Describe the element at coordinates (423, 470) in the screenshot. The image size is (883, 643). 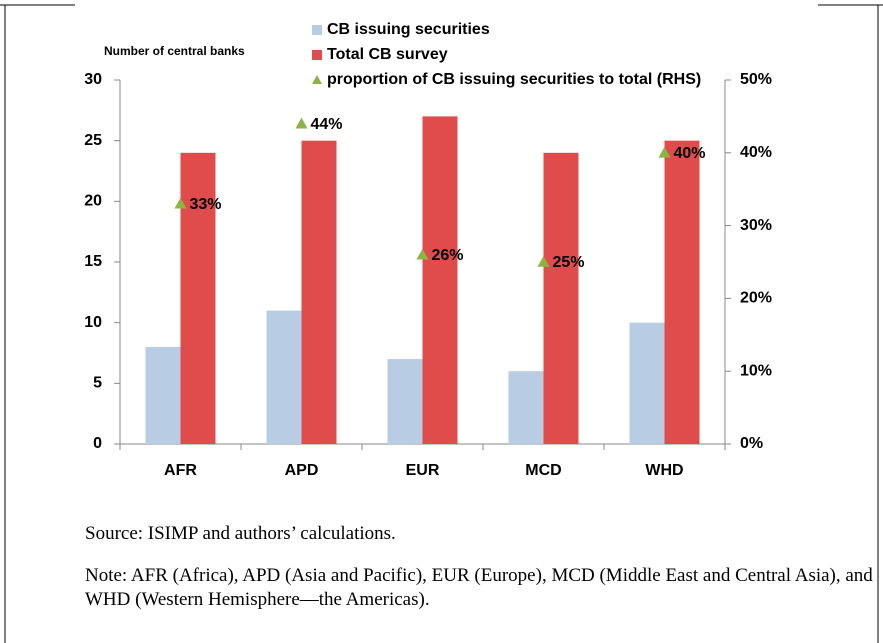
I see `x-tick-label: EUR` at that location.